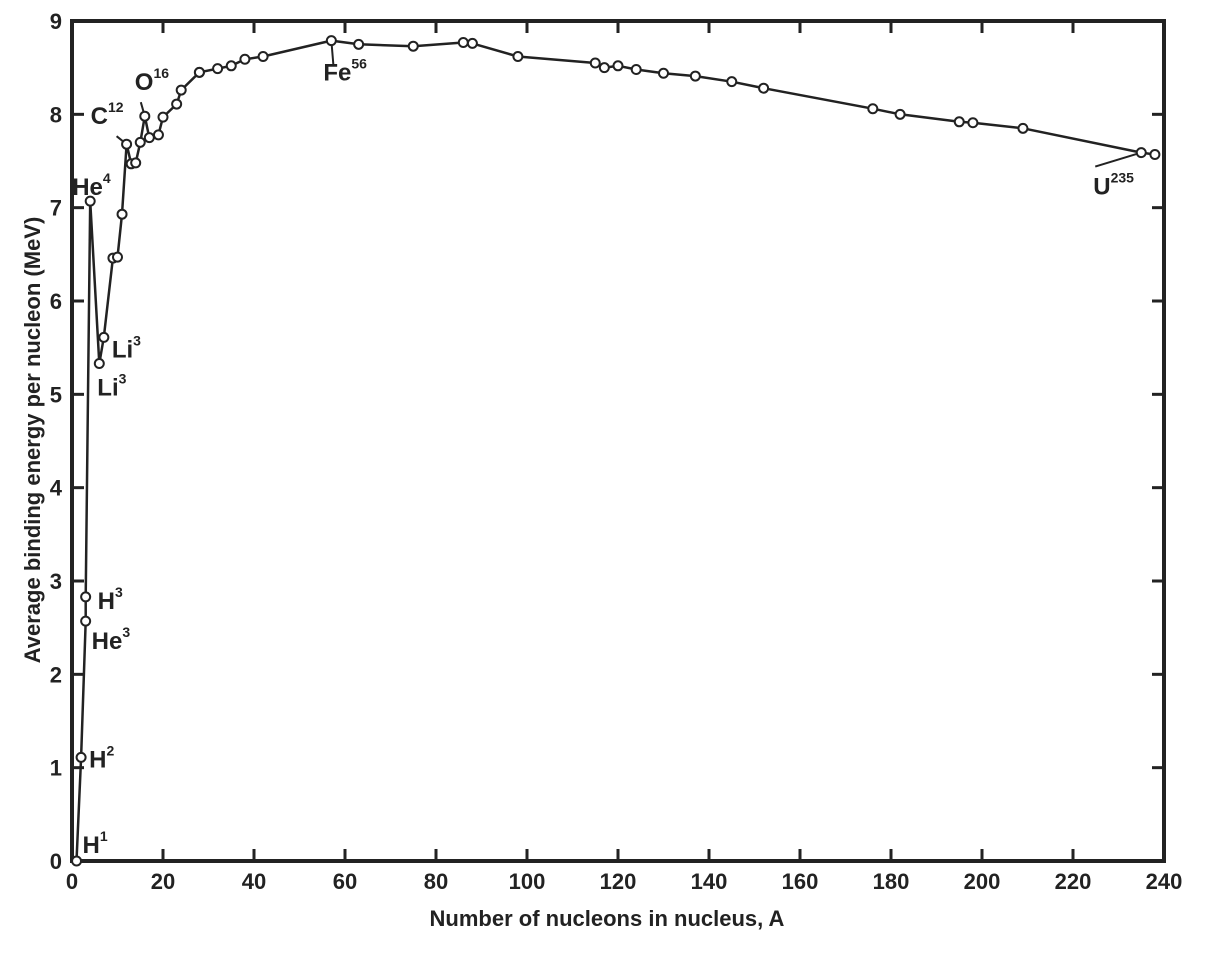 Image resolution: width=1208 pixels, height=966 pixels. What do you see at coordinates (72, 881) in the screenshot?
I see `x-tick-label: 0` at bounding box center [72, 881].